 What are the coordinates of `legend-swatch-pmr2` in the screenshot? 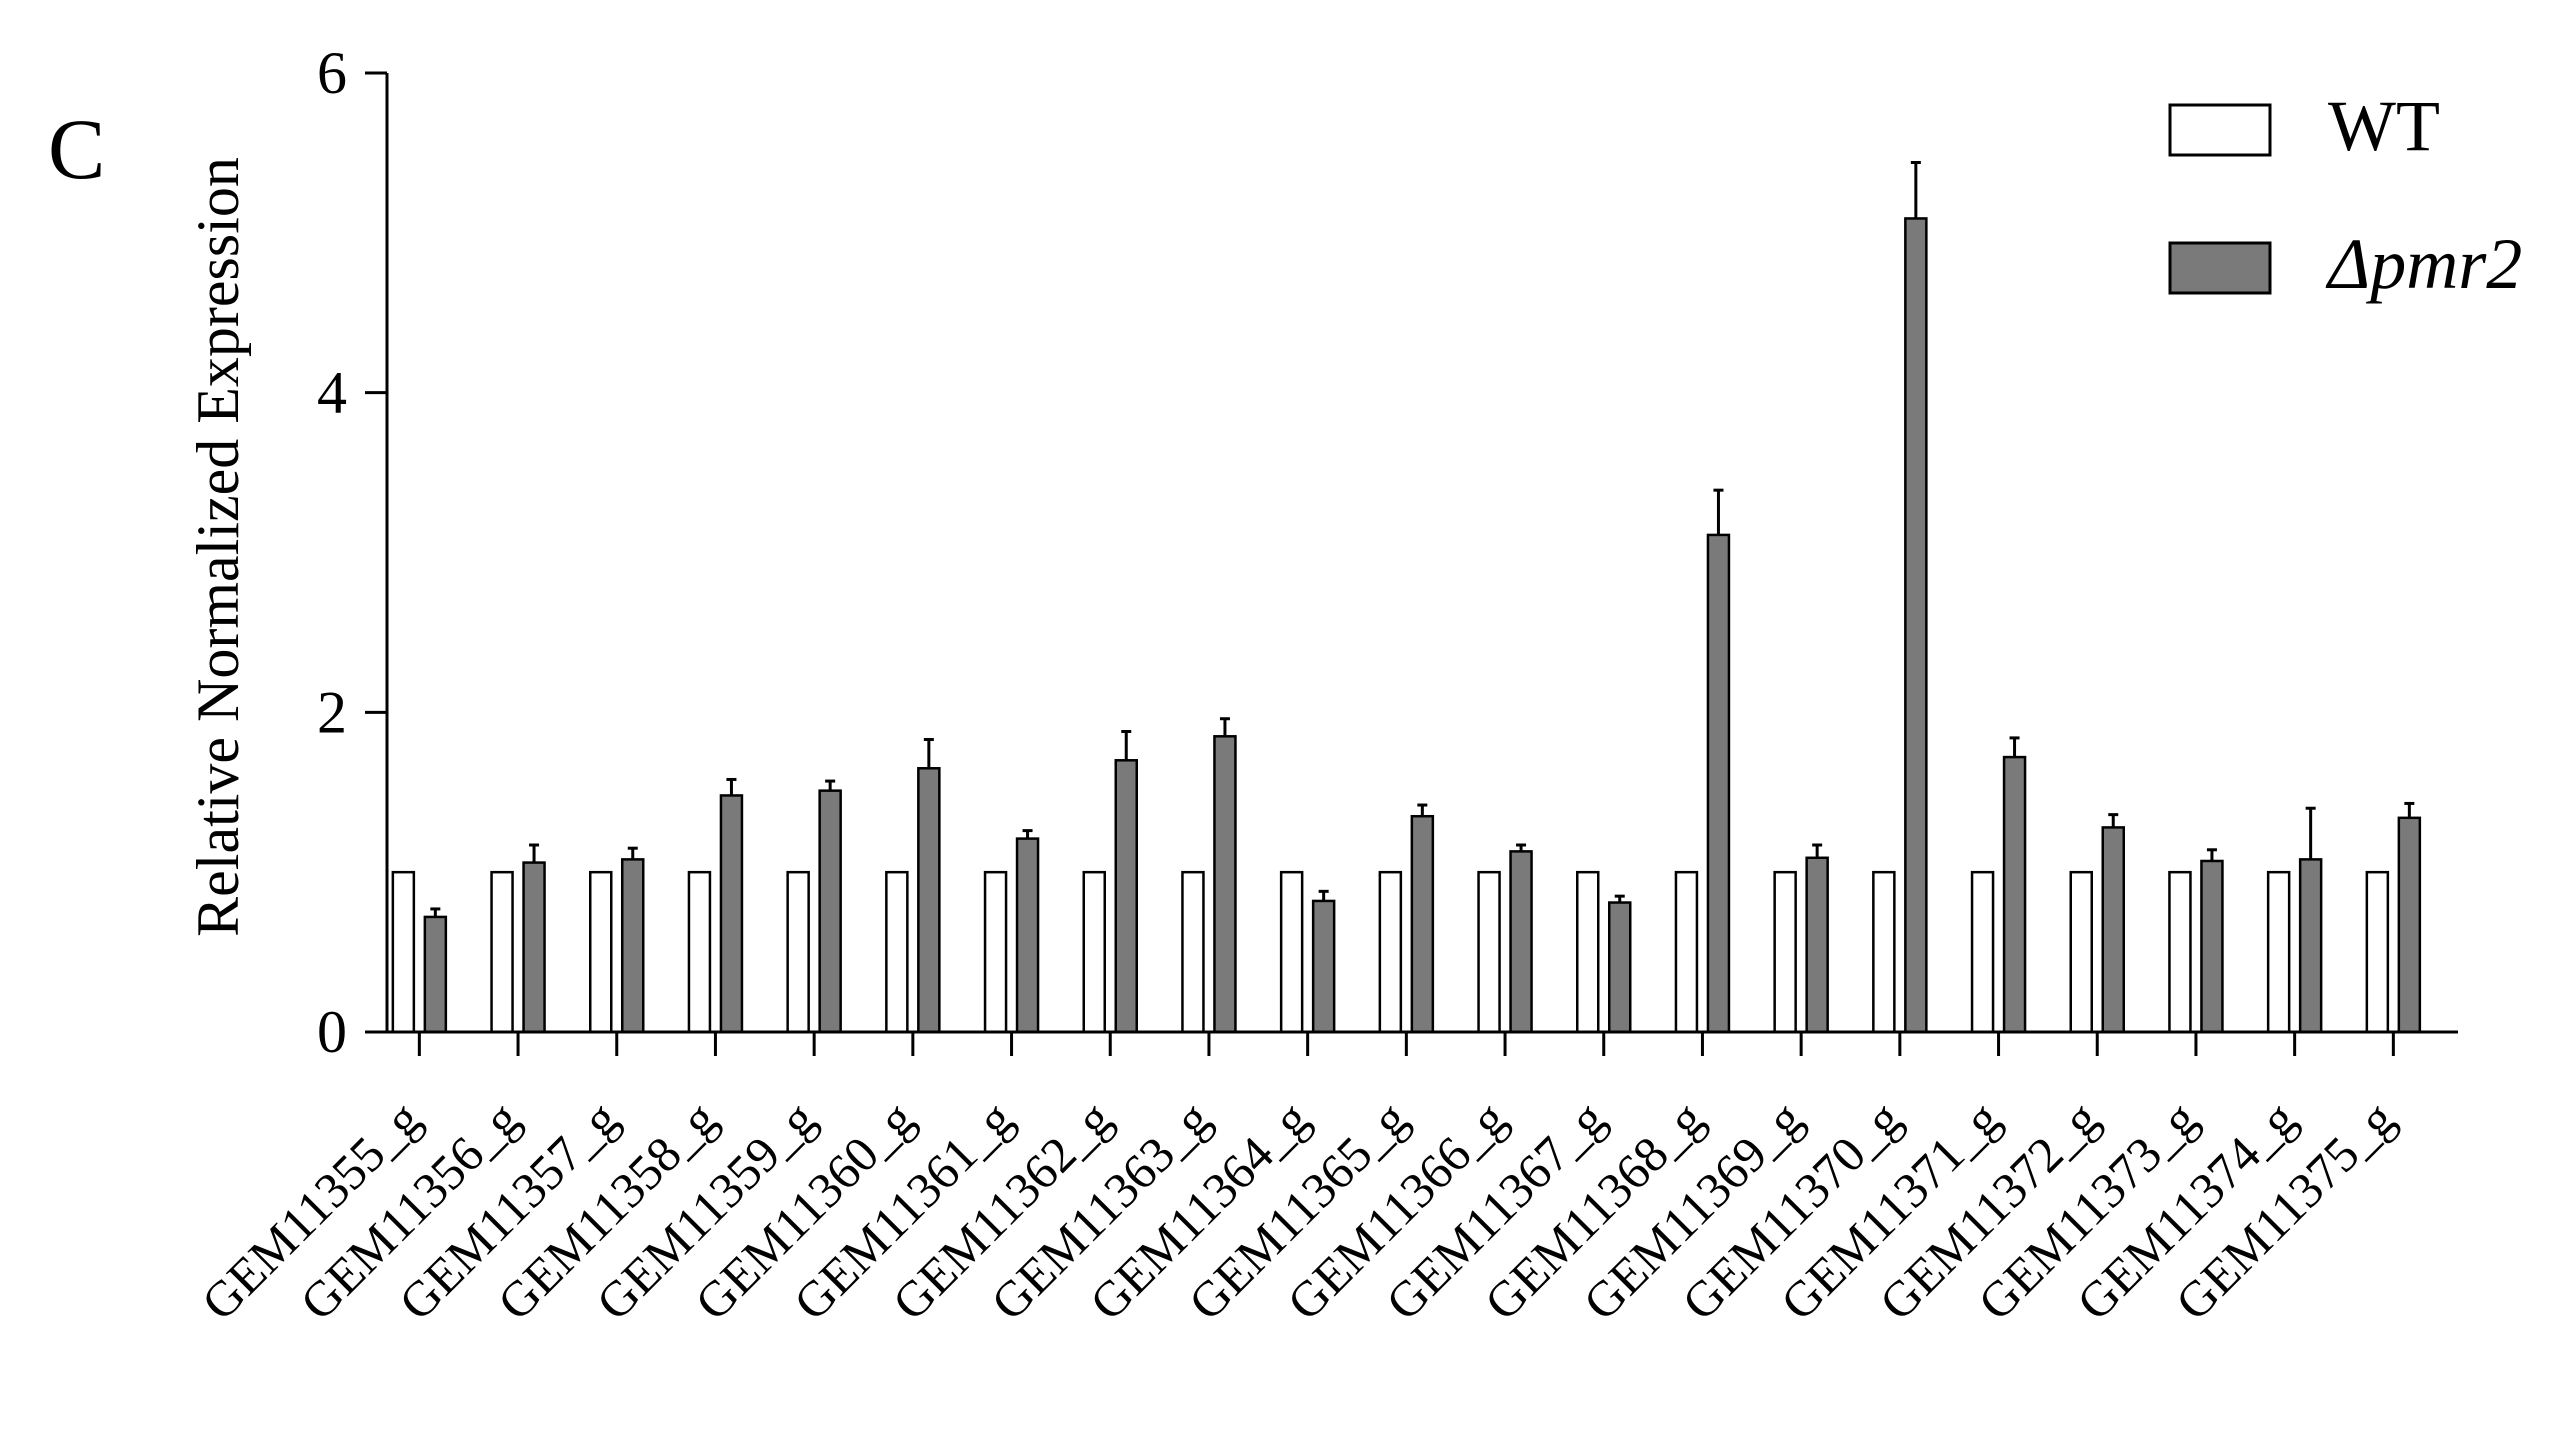 It's located at (2220, 268).